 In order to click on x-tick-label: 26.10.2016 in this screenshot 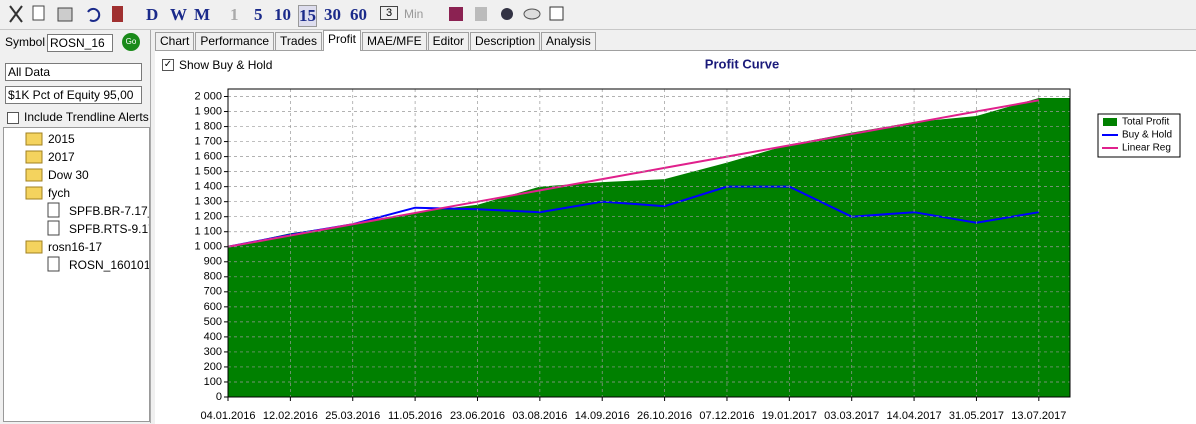, I will do `click(664, 416)`.